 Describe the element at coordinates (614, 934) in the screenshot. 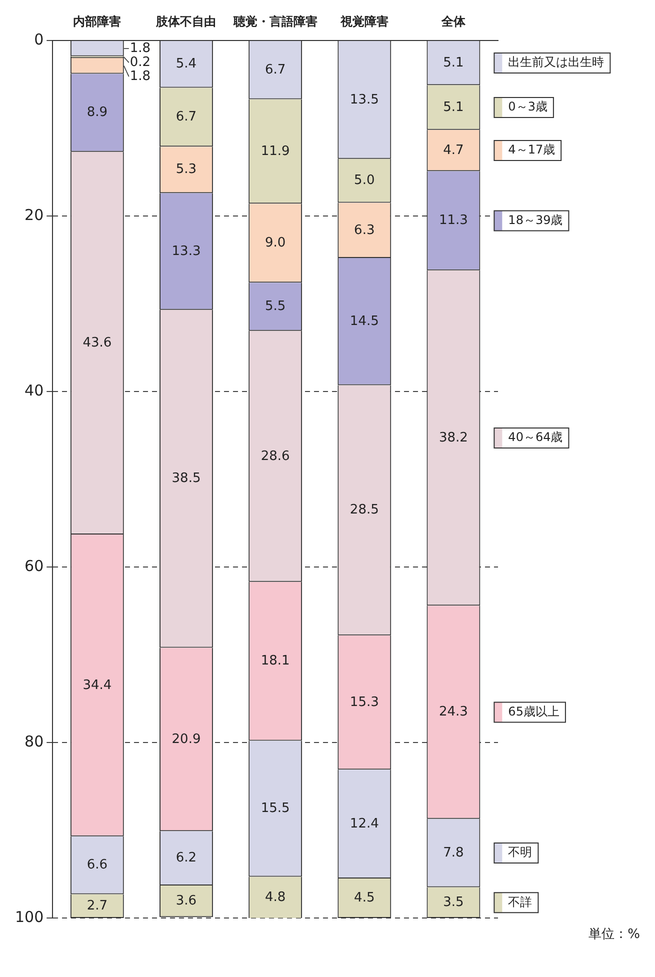

I see `text: 単位：%` at that location.